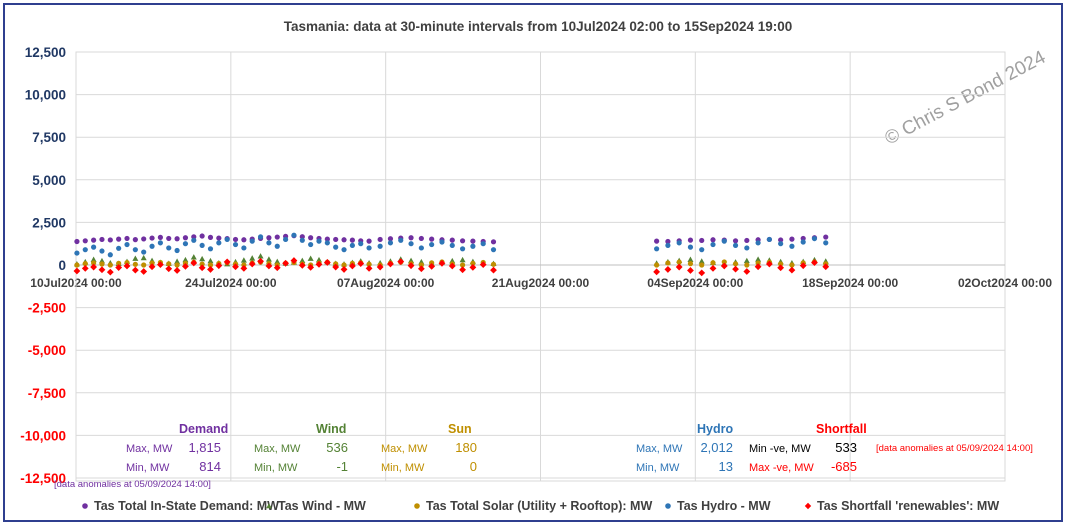  I want to click on stat-demand-max-value: 1,815, so click(204, 447).